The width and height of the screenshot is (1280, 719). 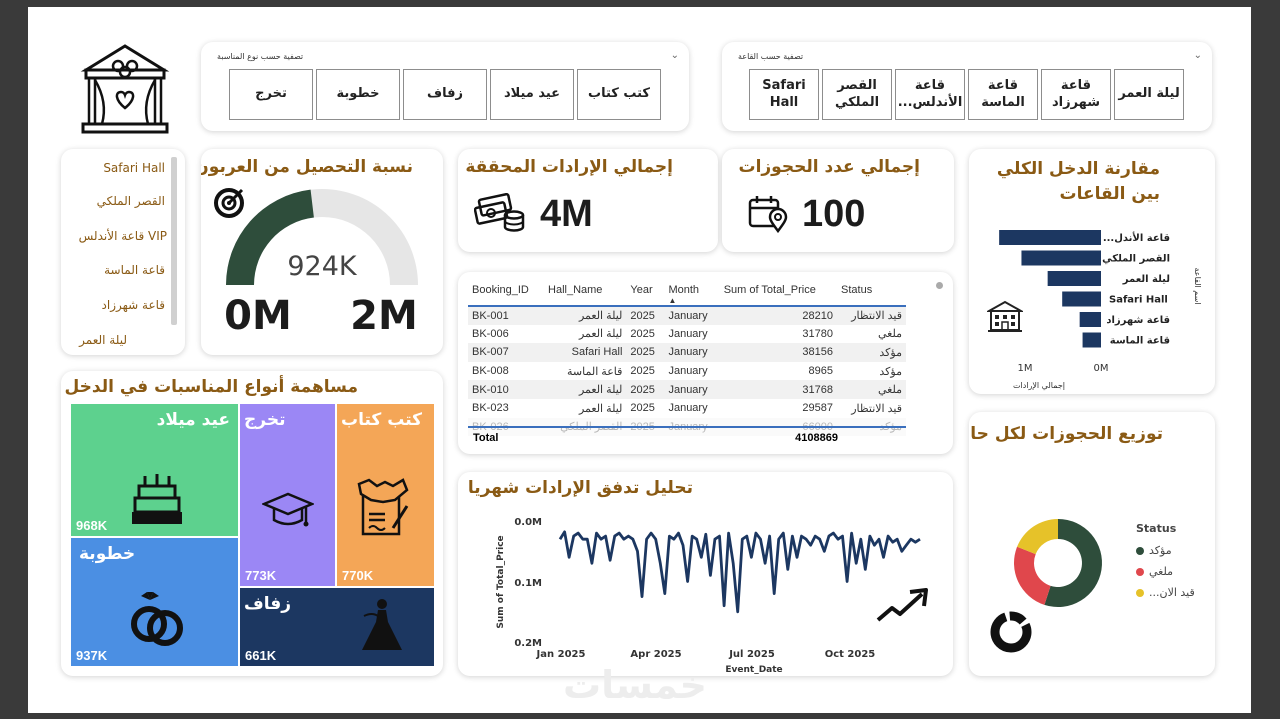 I want to click on column-header: Status, so click(x=857, y=290).